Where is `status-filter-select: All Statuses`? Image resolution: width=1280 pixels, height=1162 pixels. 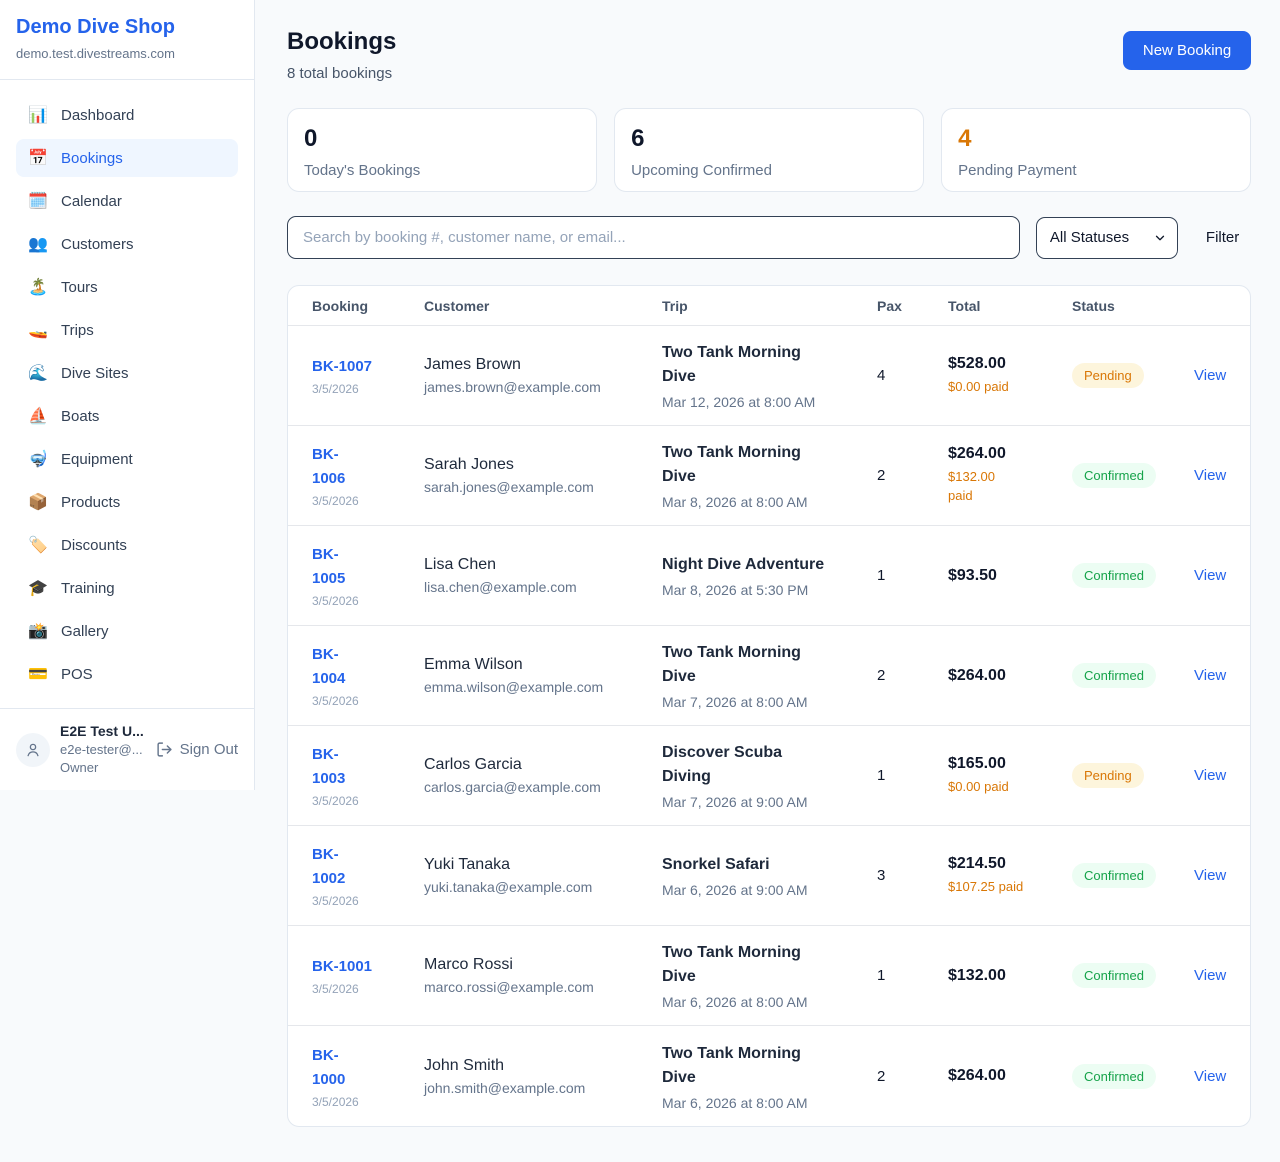 status-filter-select: All Statuses is located at coordinates (1106, 237).